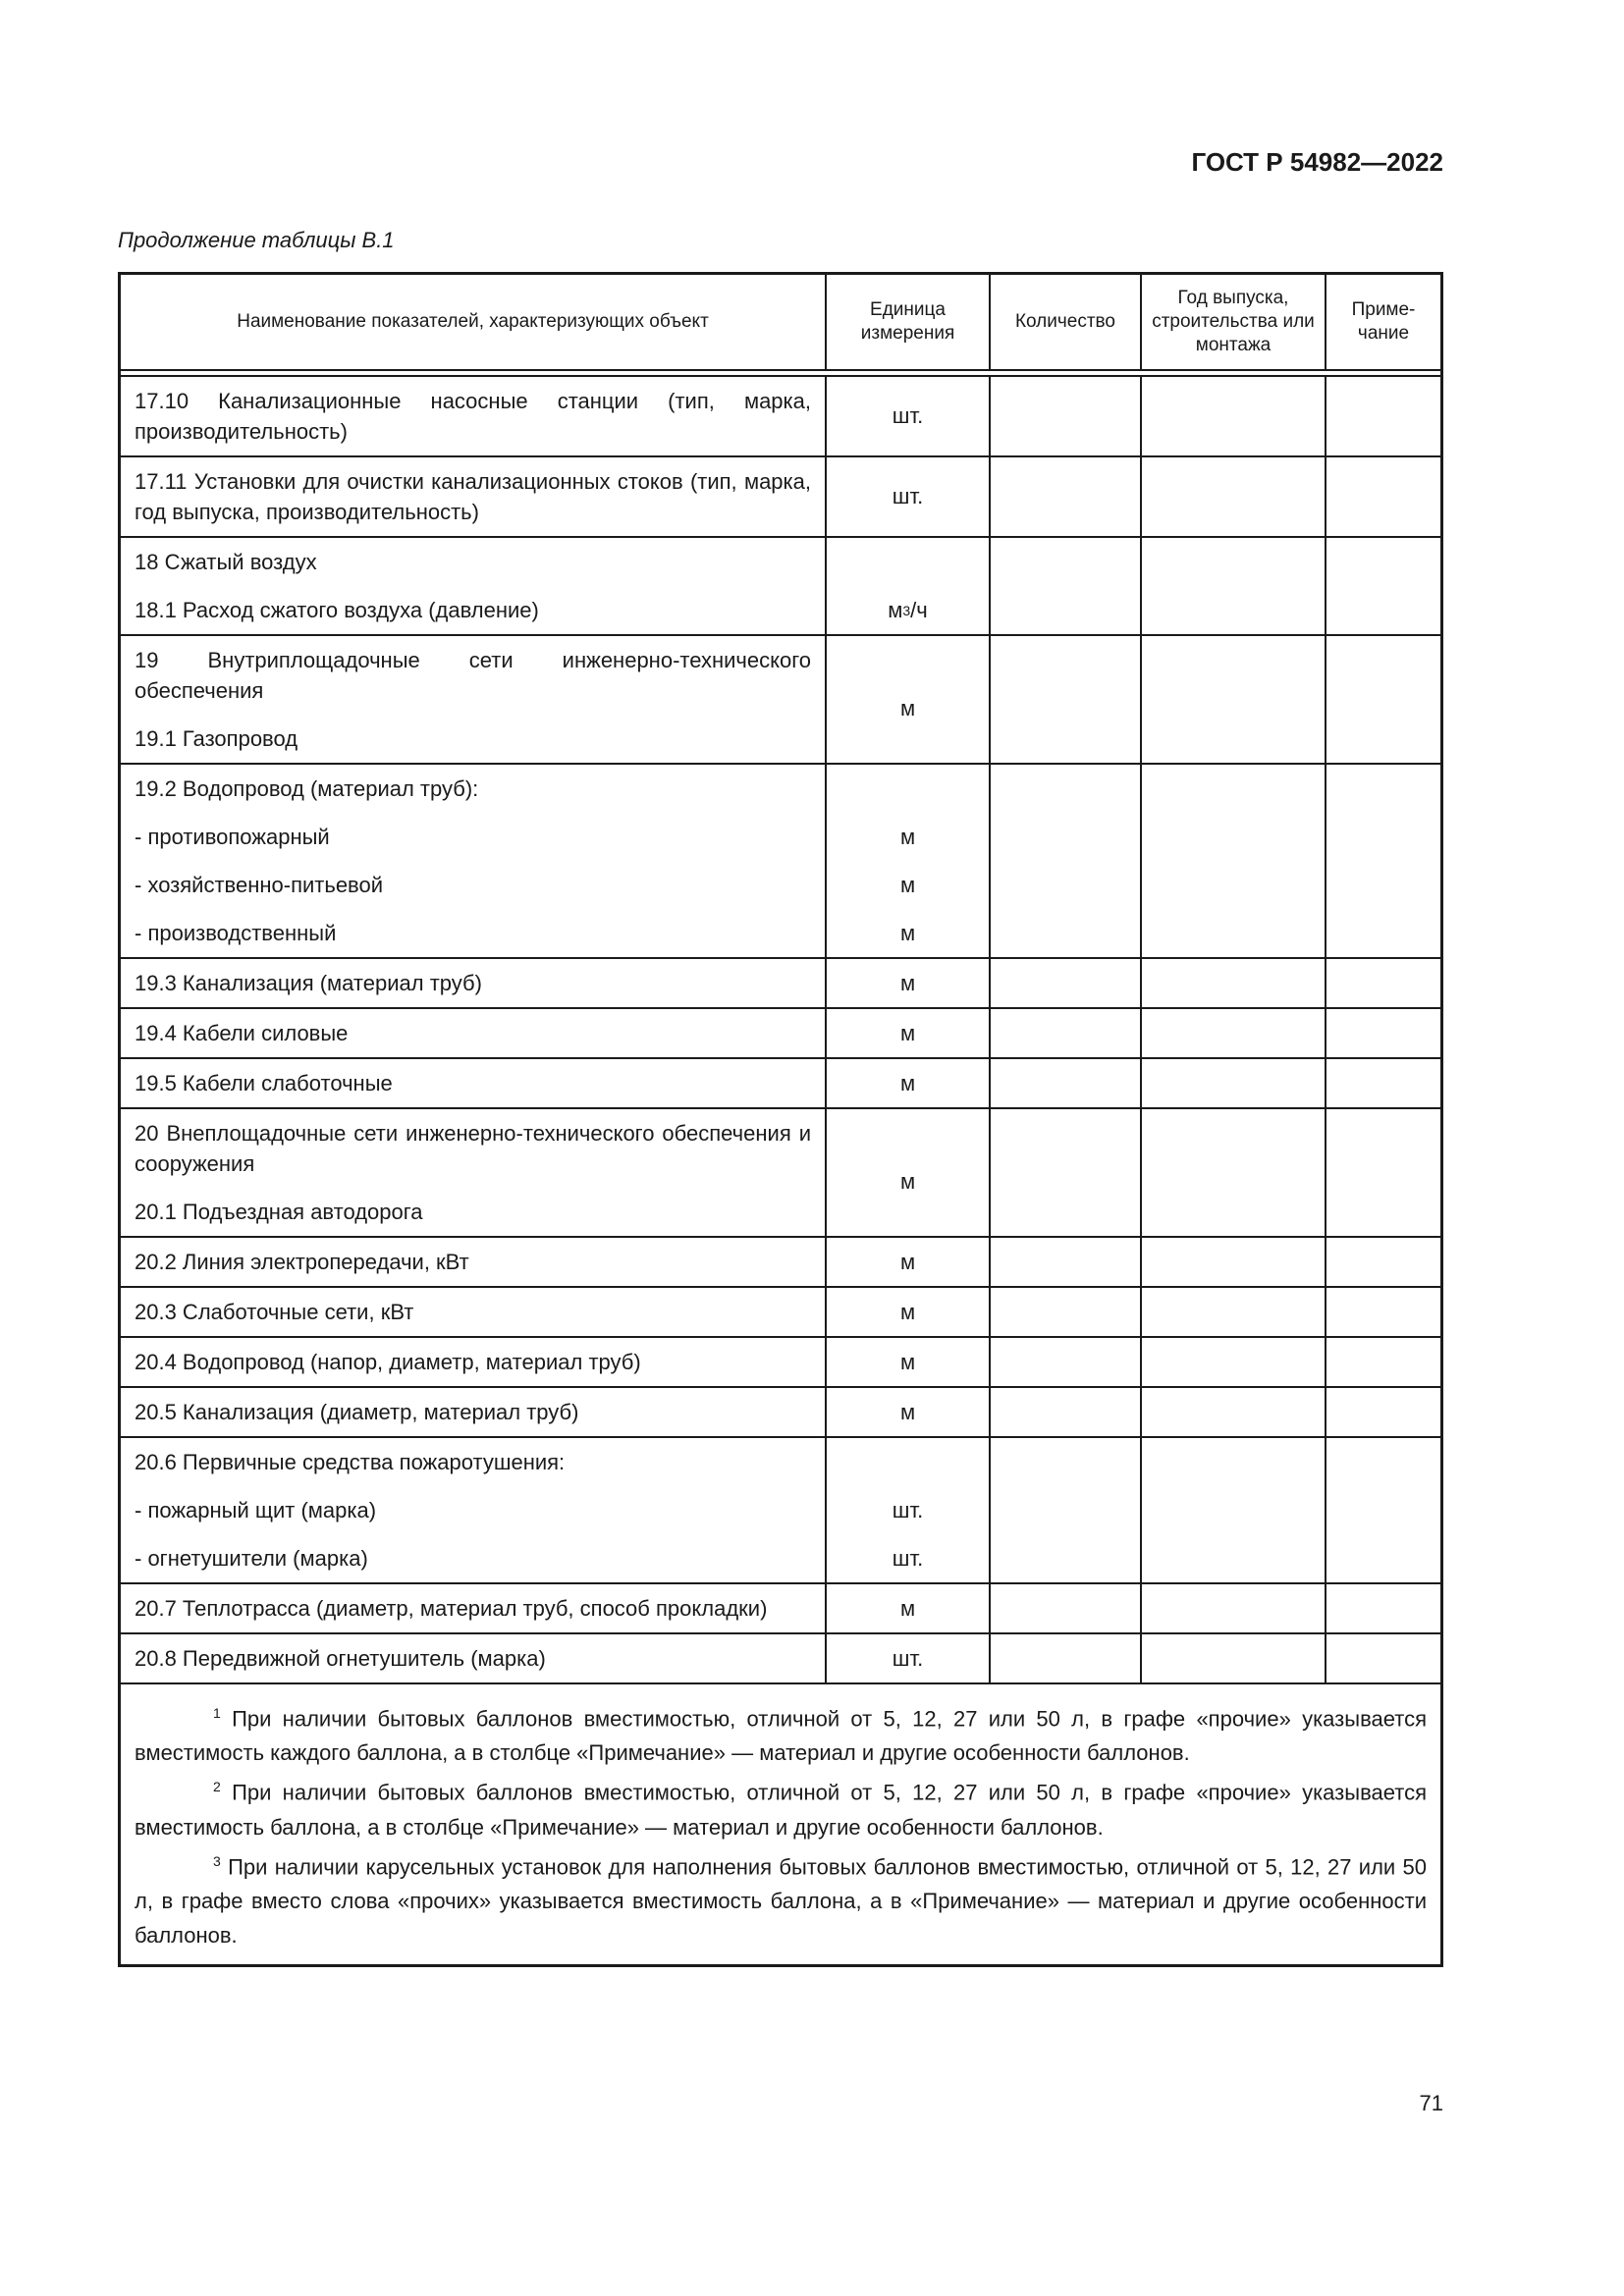  I want to click on indicator-item: - противопожарный, so click(232, 837).